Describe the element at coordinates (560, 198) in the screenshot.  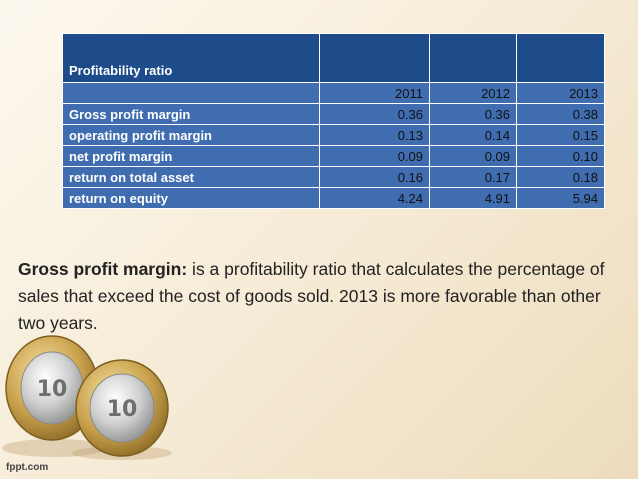
I see `value-cell: 5.94` at that location.